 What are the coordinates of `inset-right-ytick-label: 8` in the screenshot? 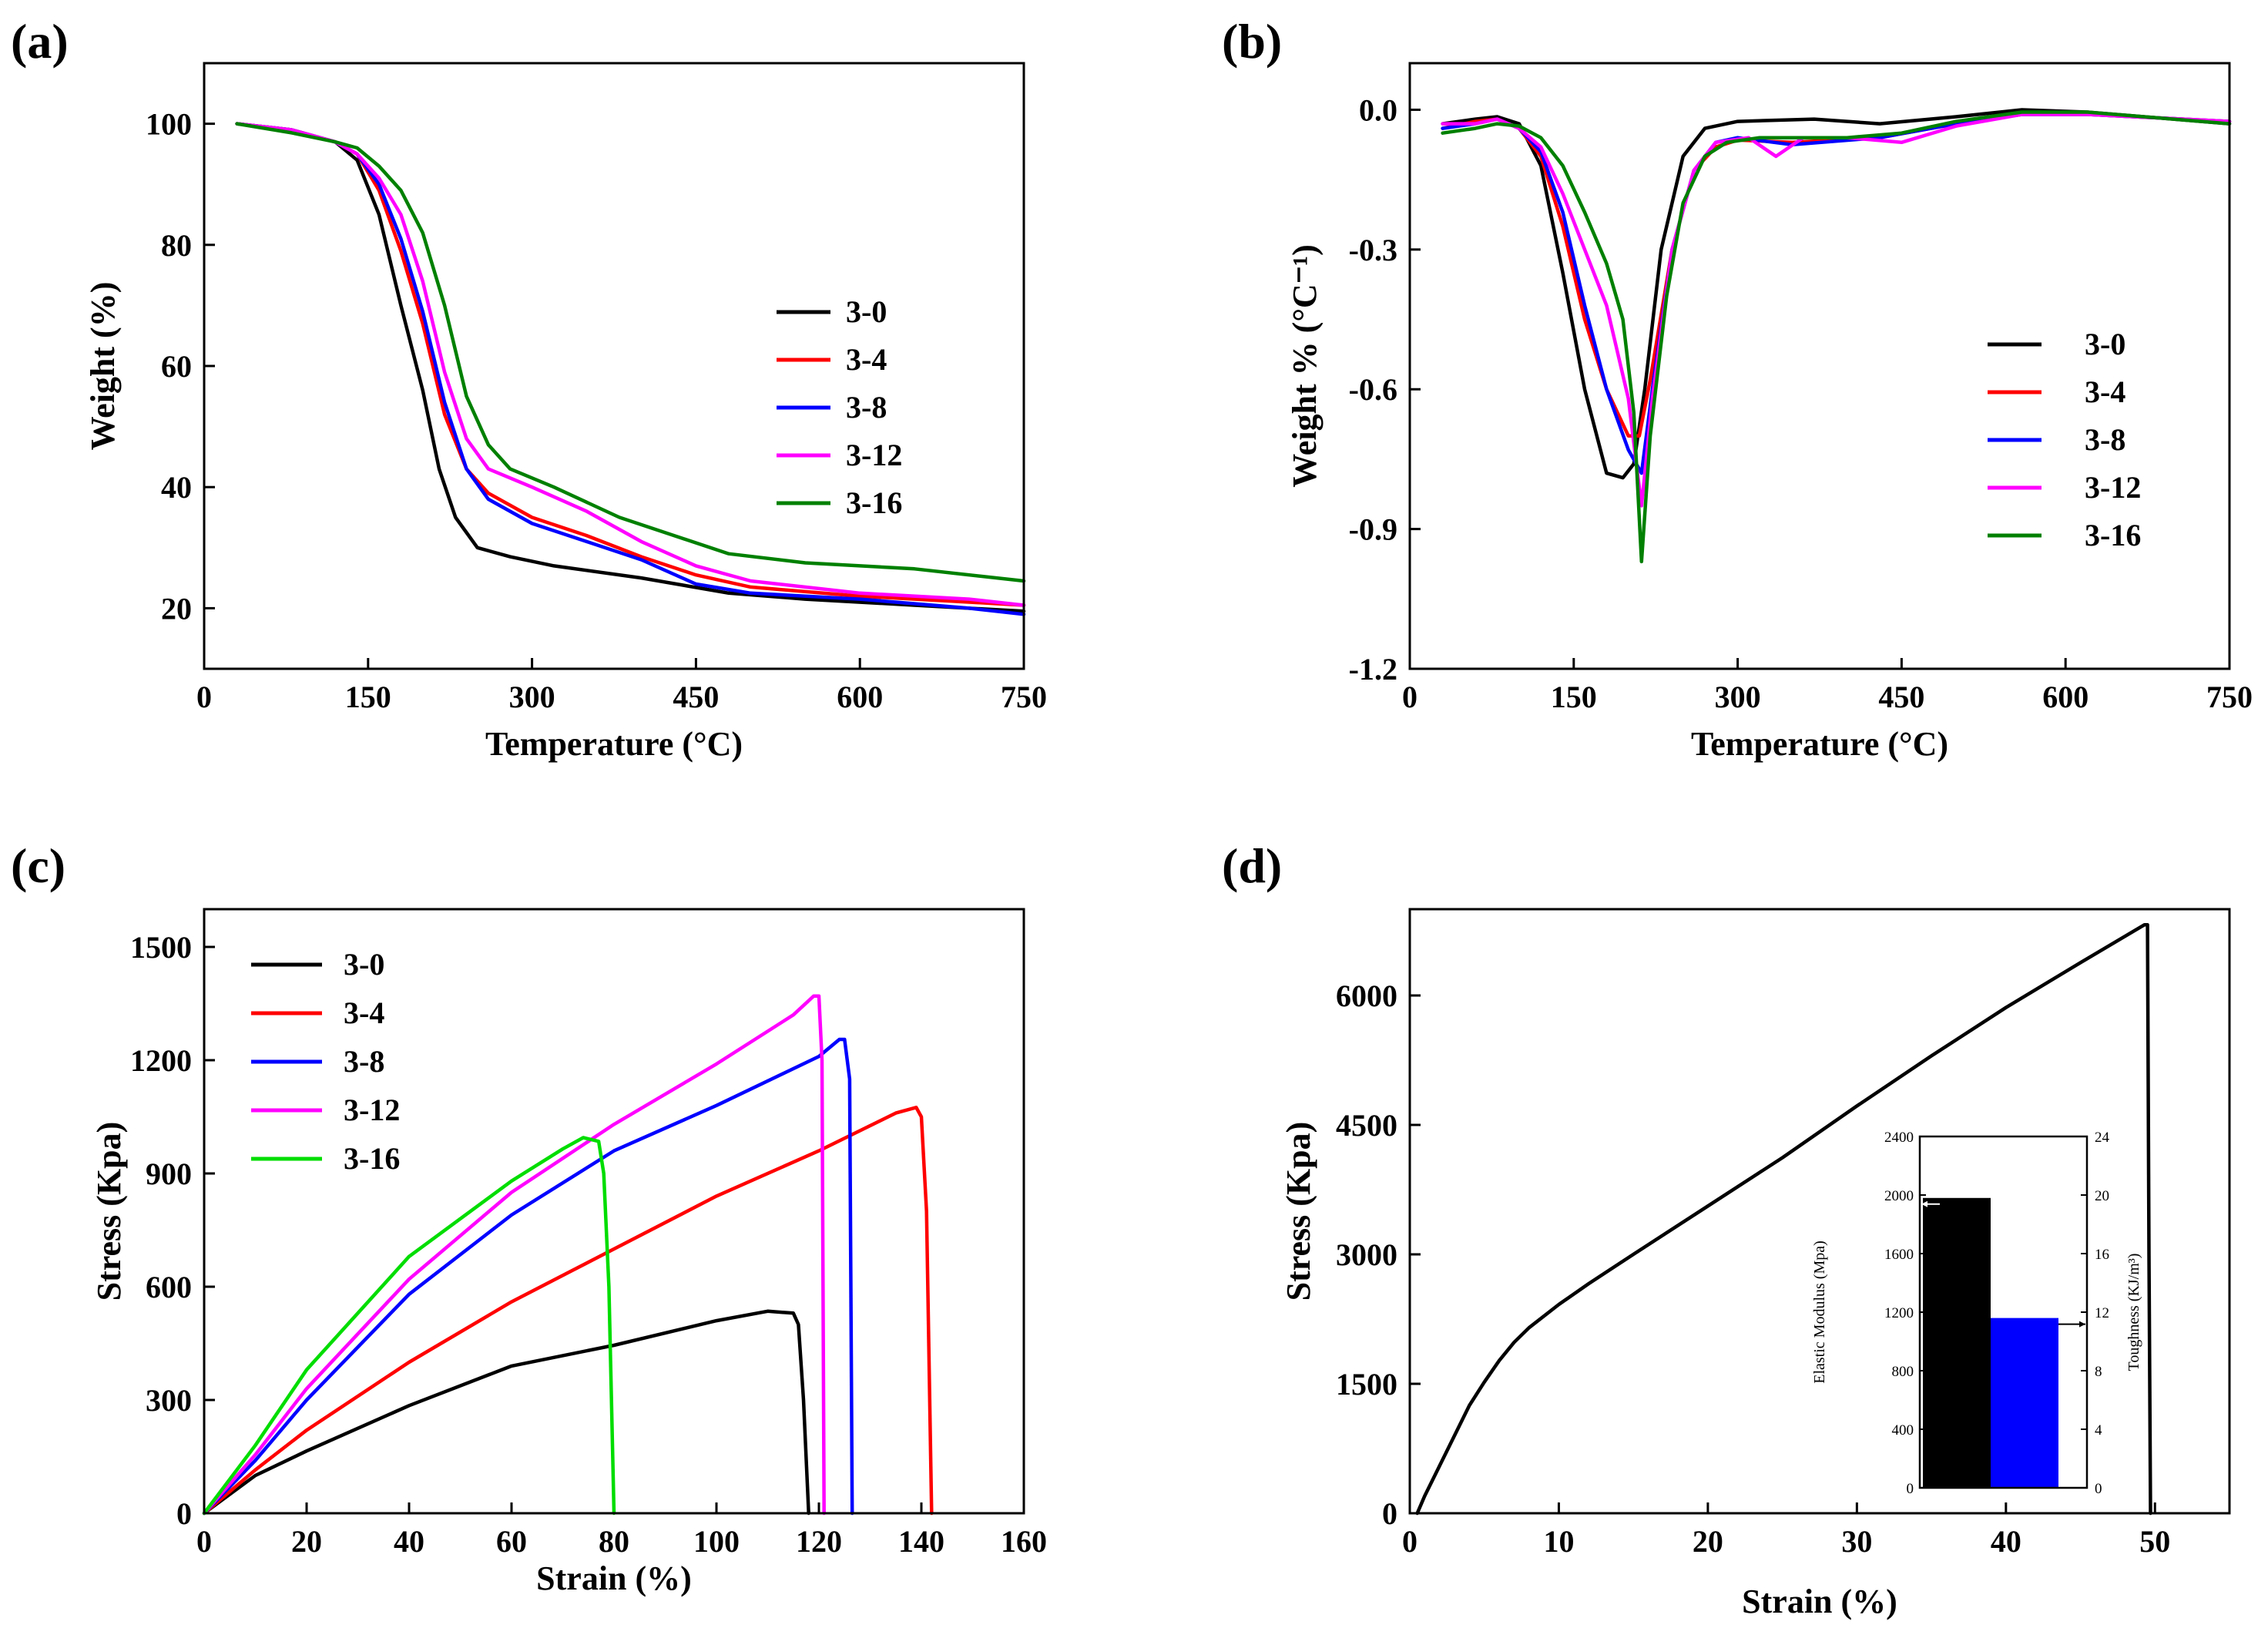 It's located at (2098, 1372).